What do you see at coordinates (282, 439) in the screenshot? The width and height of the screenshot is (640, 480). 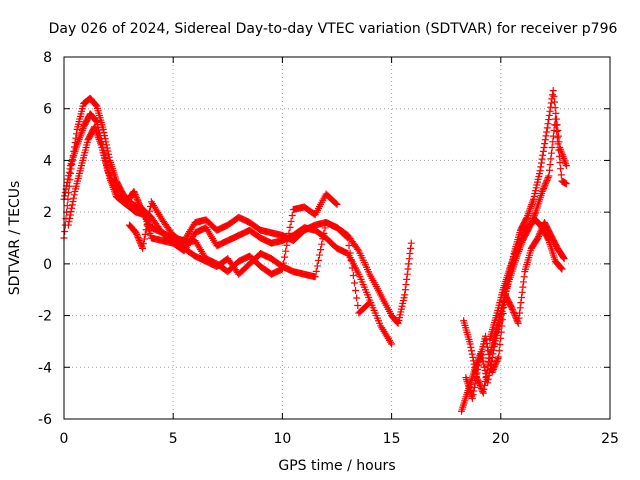 I see `x-tick-label: 10` at bounding box center [282, 439].